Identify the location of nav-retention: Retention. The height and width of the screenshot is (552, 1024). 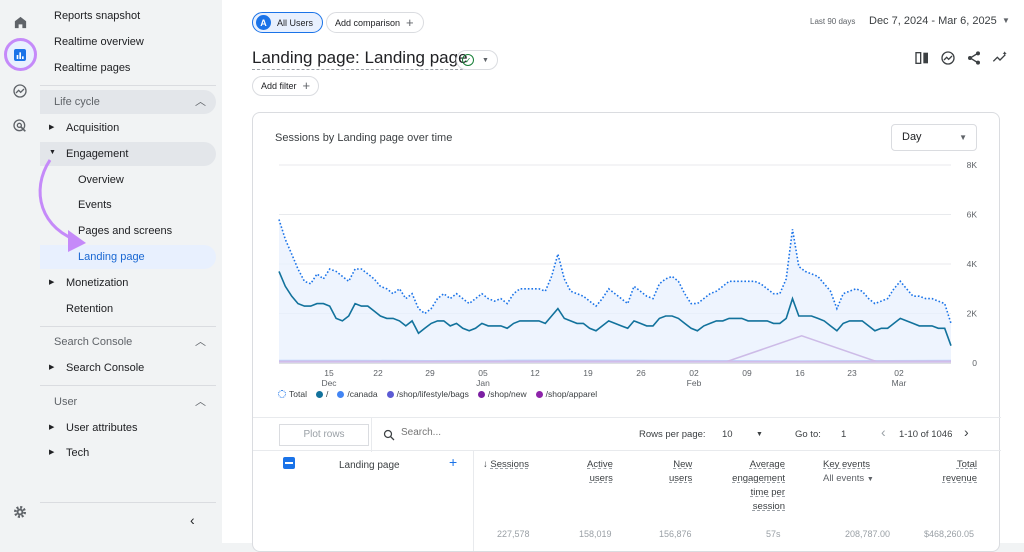
(90, 309).